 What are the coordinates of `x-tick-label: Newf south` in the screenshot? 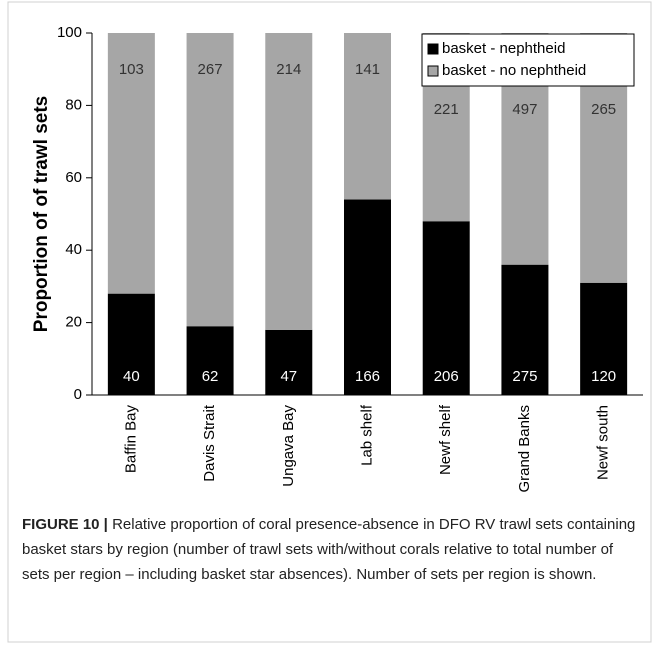 It's located at (603, 442).